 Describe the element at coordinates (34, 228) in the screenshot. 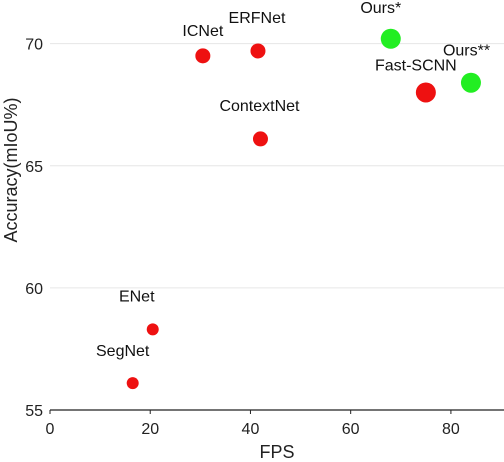

I see `y-axis-ticks: 55 60 65 70` at that location.